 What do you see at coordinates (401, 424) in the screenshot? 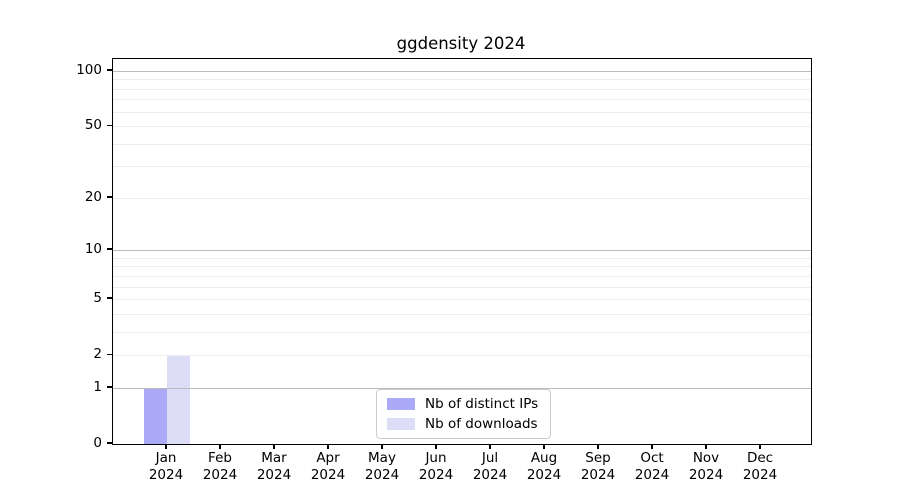
I see `legend-swatch-downloads` at bounding box center [401, 424].